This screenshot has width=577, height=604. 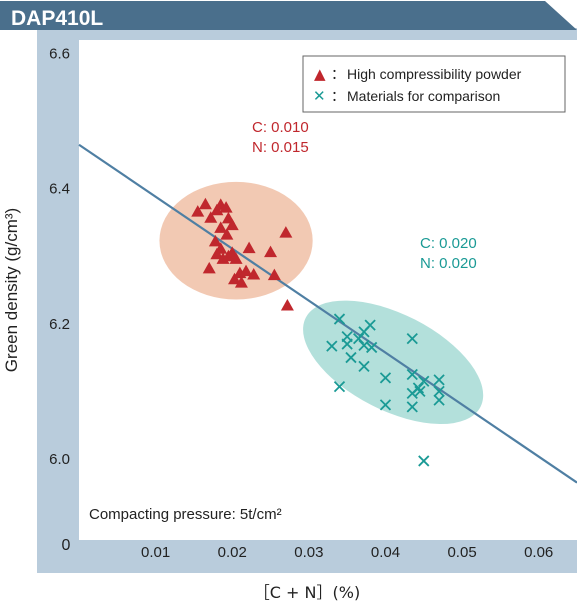 I want to click on header-bar, so click(x=288, y=15).